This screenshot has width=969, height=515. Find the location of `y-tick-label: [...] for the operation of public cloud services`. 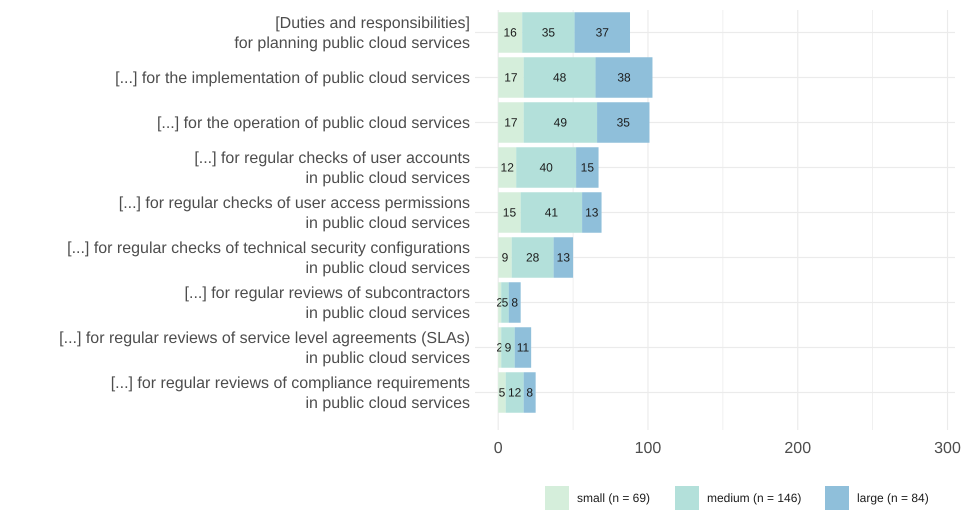

y-tick-label: [...] for the operation of public cloud services is located at coordinates (313, 123).